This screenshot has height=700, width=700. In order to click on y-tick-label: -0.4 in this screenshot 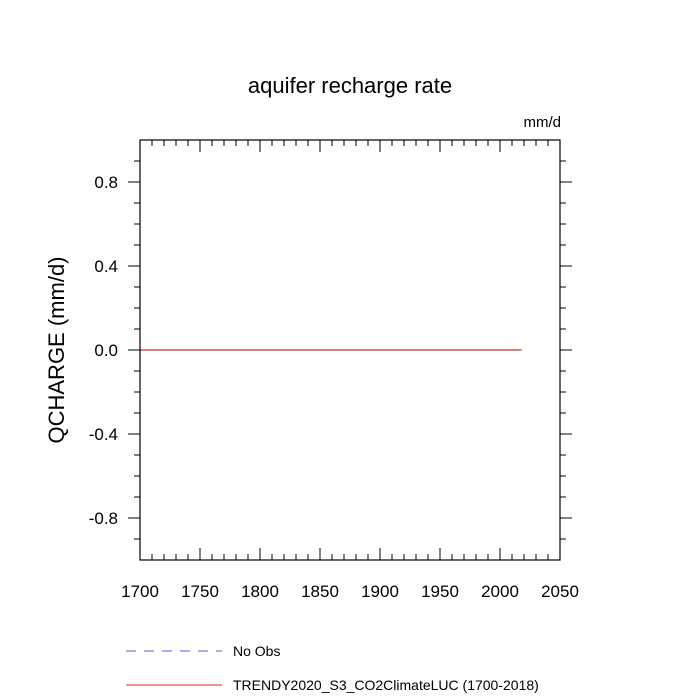, I will do `click(103, 434)`.